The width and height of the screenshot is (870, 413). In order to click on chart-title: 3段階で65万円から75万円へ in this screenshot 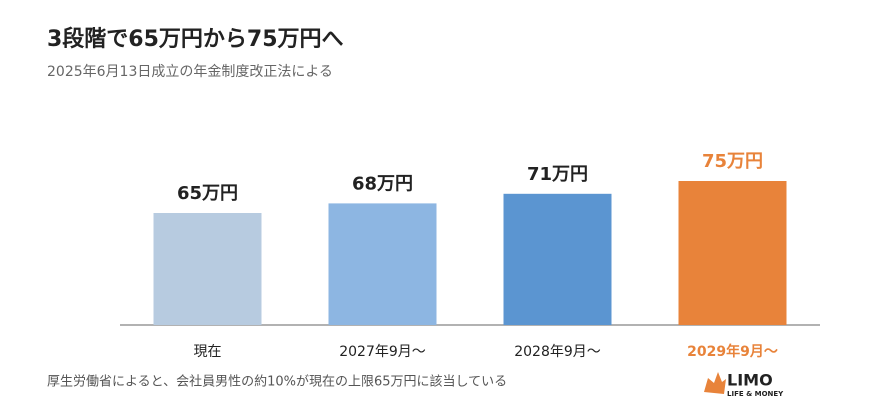, I will do `click(195, 39)`.